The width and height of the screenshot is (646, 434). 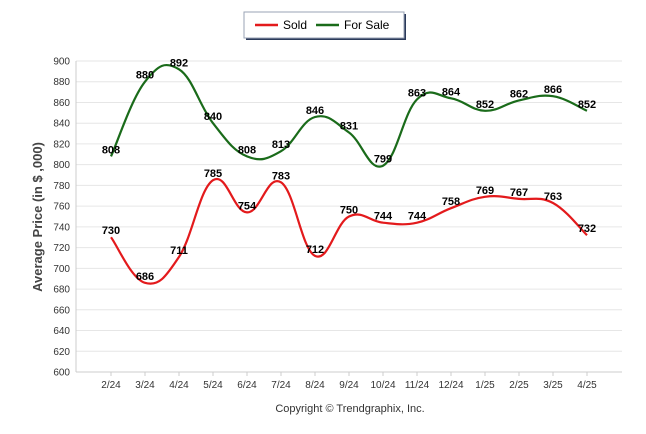 What do you see at coordinates (281, 145) in the screenshot?
I see `data-label-for-sale: 813` at bounding box center [281, 145].